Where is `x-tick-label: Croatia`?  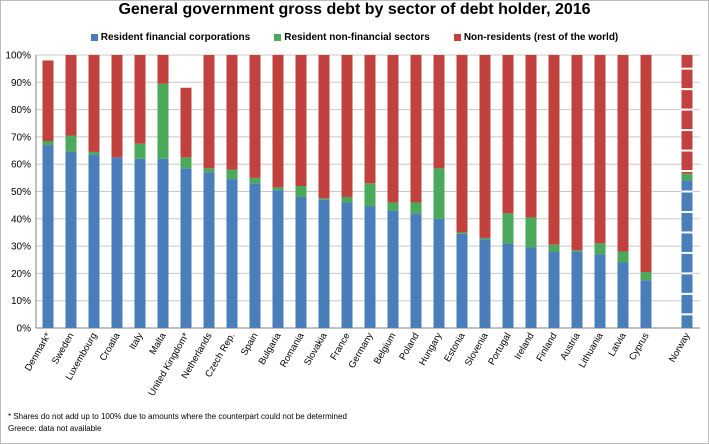 x-tick-label: Croatia is located at coordinates (110, 346).